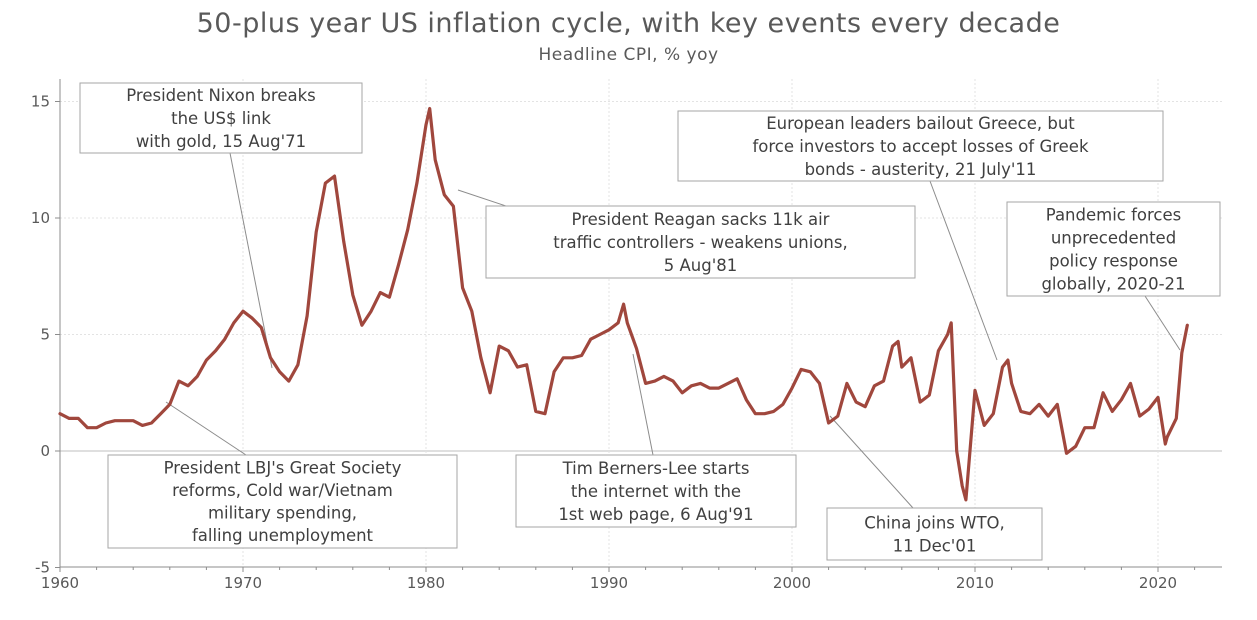 The height and width of the screenshot is (620, 1257). I want to click on annotation-lbj-line: reforms, Cold war/Vietnam, so click(282, 490).